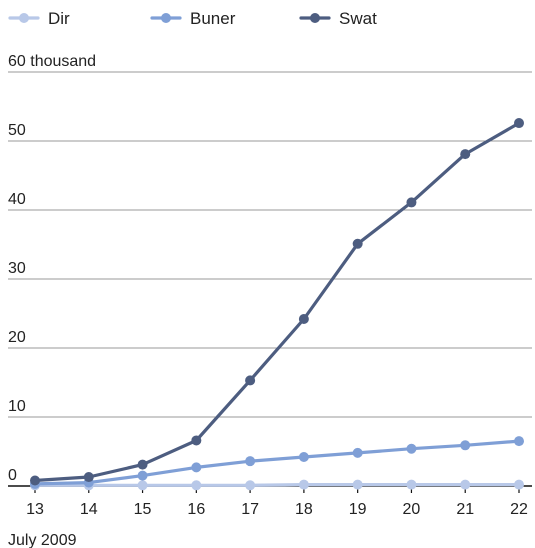 This screenshot has height=548, width=535. I want to click on y-tick-label-10: 10, so click(17, 406).